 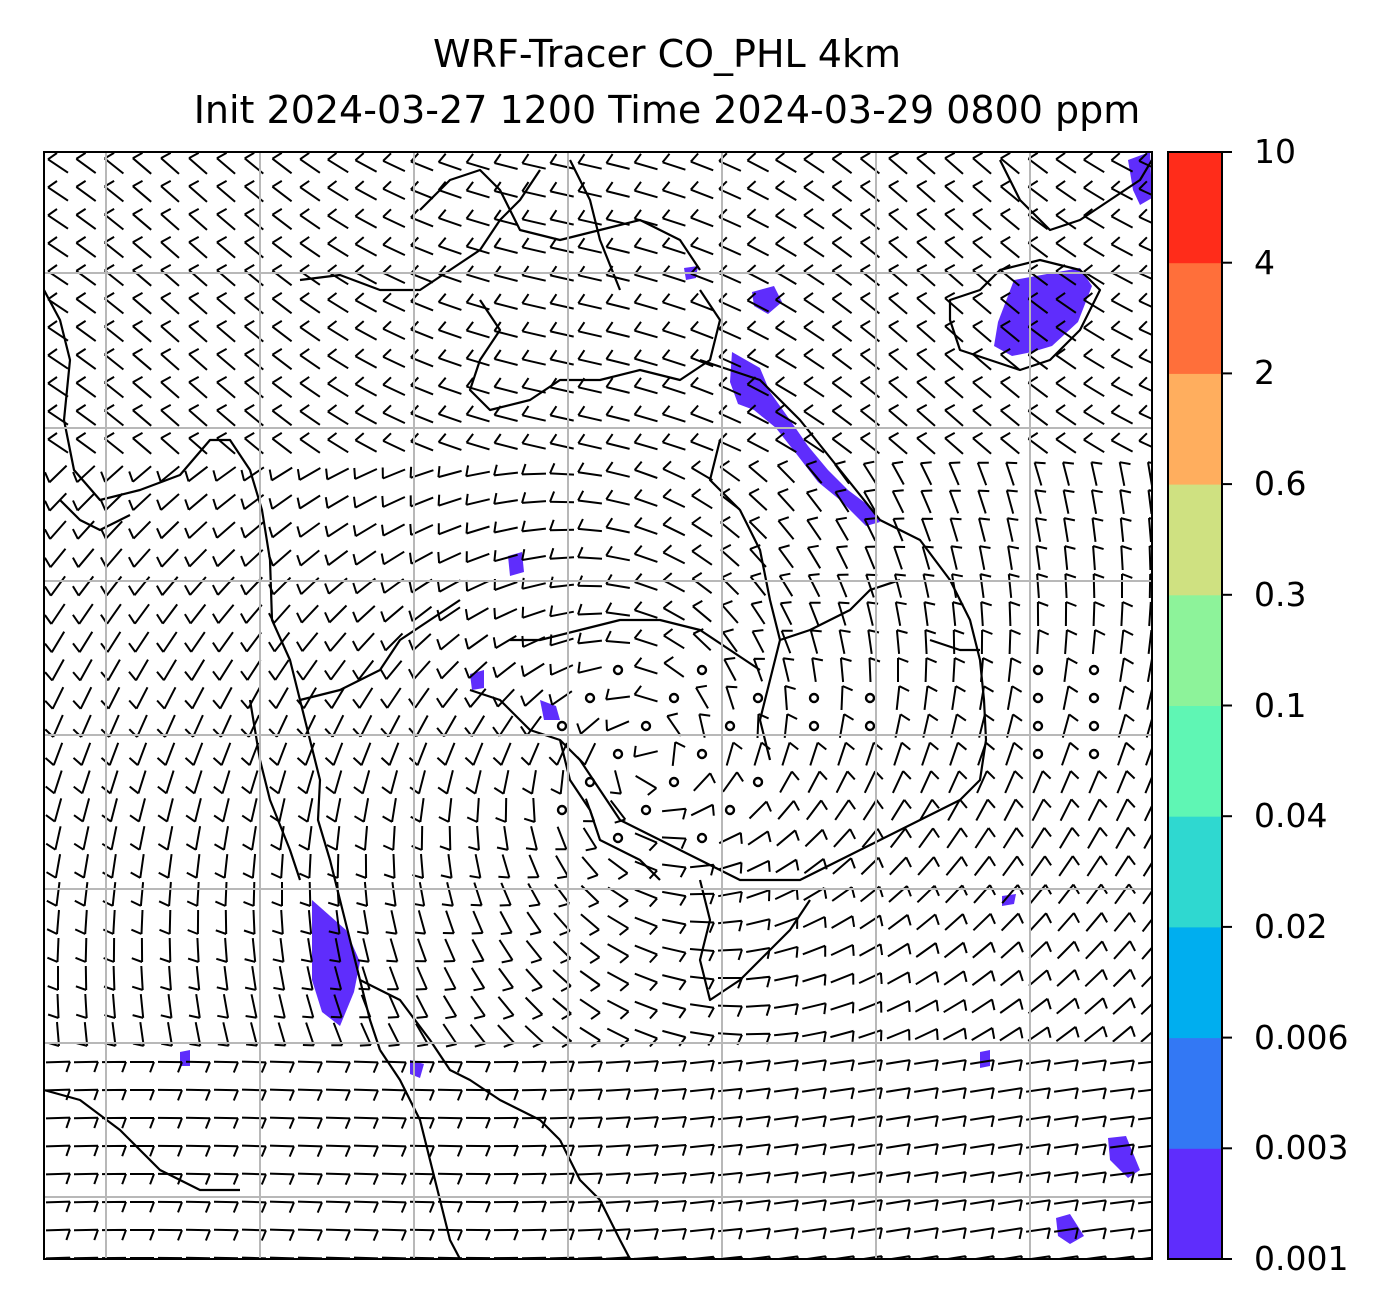 What do you see at coordinates (1280, 594) in the screenshot?
I see `colorbar-tick-label: 0.3` at bounding box center [1280, 594].